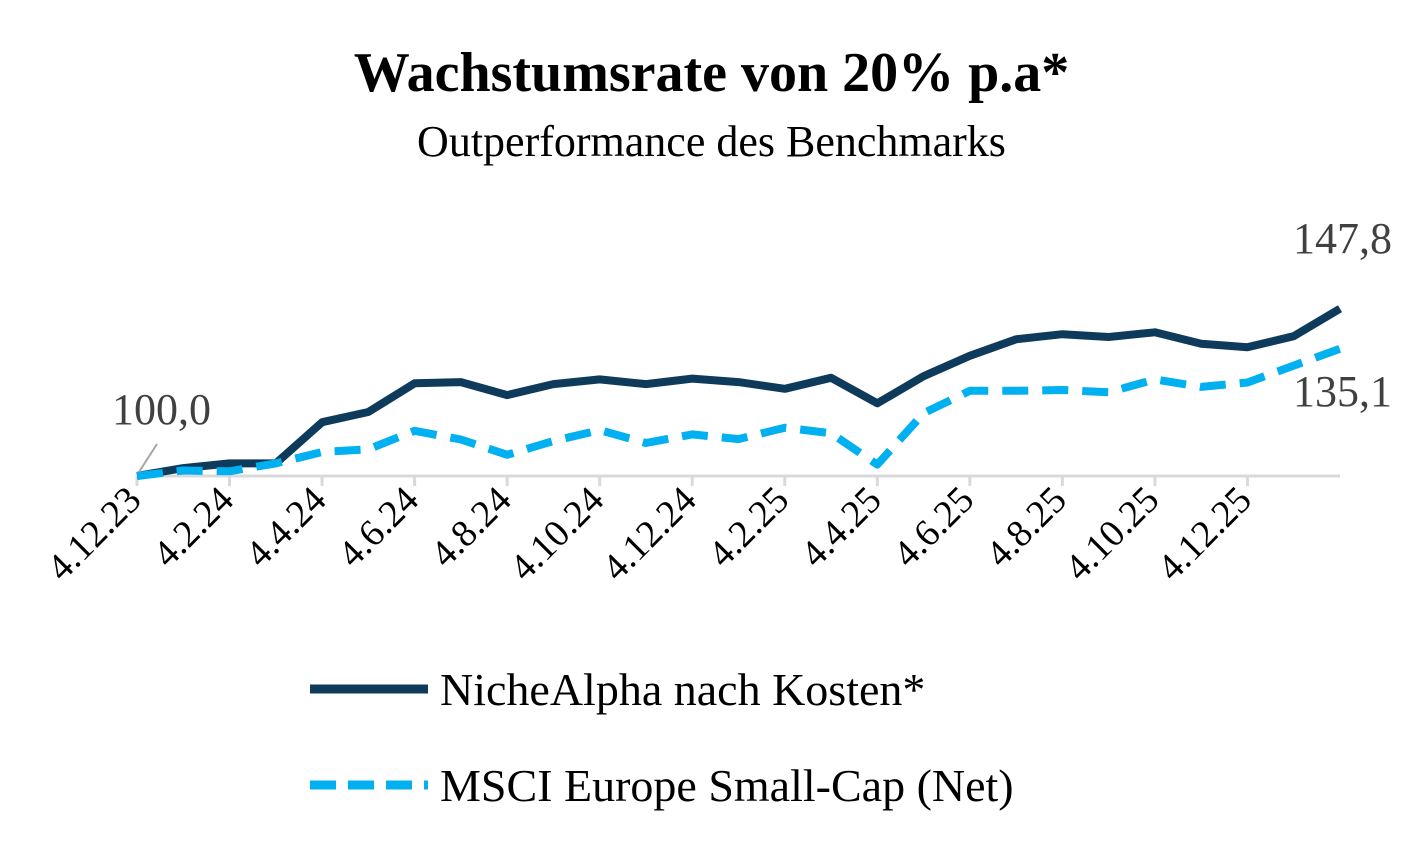 Image resolution: width=1423 pixels, height=852 pixels. What do you see at coordinates (557, 534) in the screenshot?
I see `x-tick-label: 4.10.24` at bounding box center [557, 534].